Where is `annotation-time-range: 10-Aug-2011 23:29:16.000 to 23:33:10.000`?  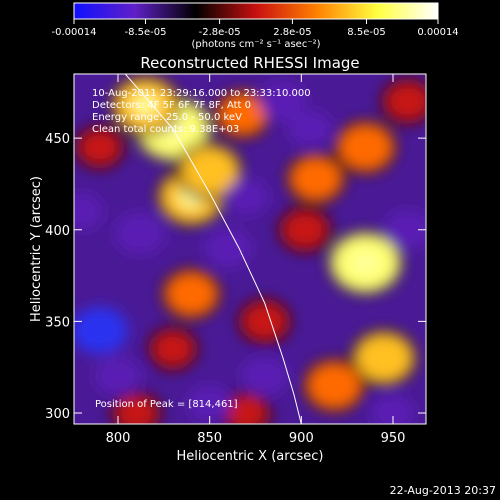
annotation-time-range: 10-Aug-2011 23:29:16.000 to 23:33:10.000 is located at coordinates (201, 93).